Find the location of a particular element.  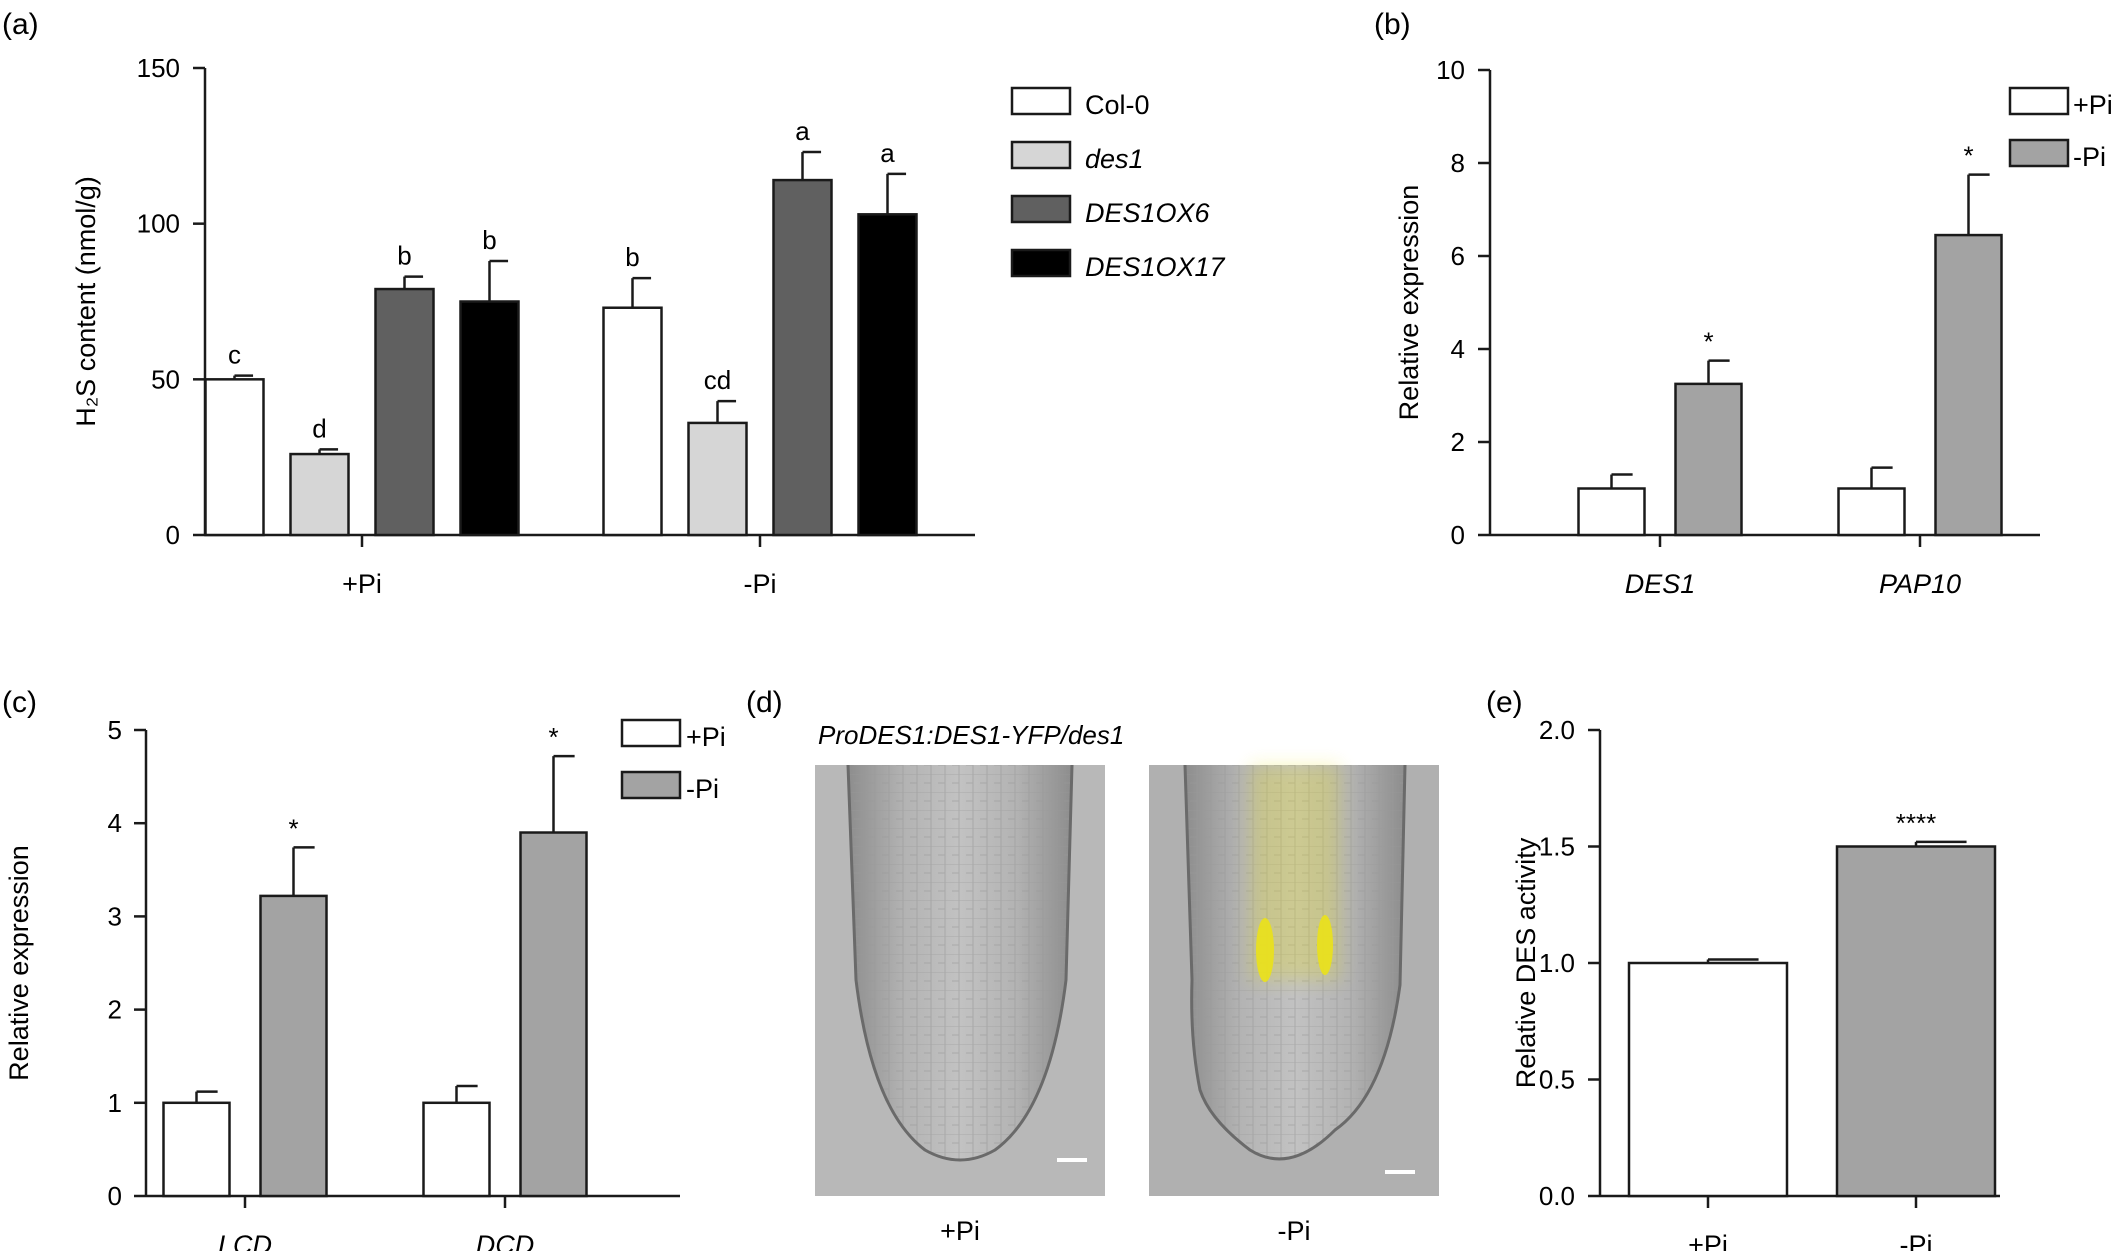

legend-label: Col-0 is located at coordinates (1117, 105).